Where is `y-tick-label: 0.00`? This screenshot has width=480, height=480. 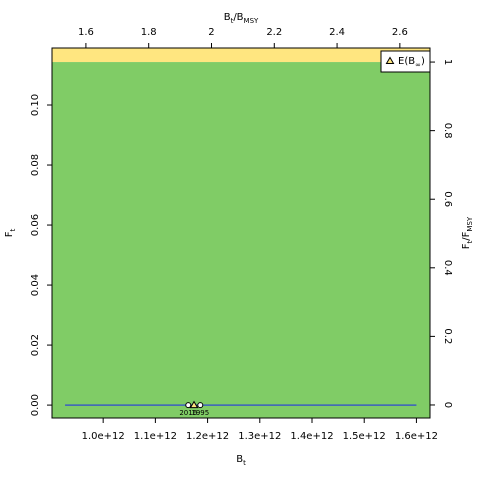 y-tick-label: 0.00 is located at coordinates (35, 405).